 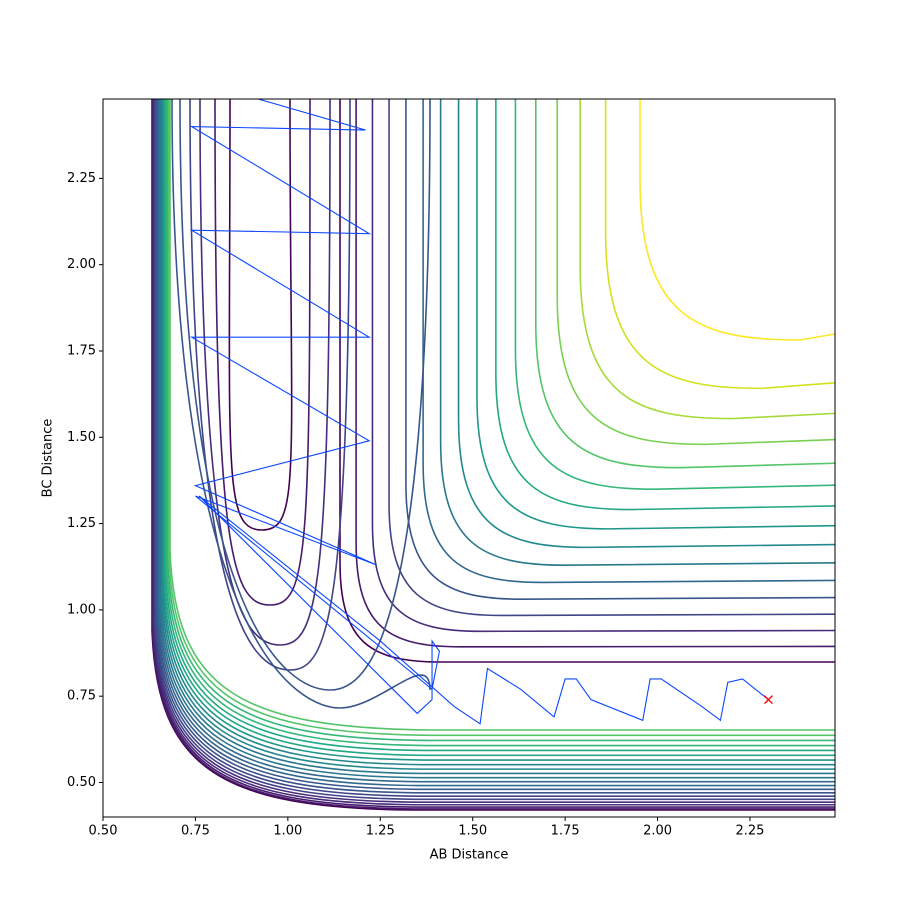 What do you see at coordinates (81, 178) in the screenshot?
I see `y-tick-label: 2.25` at bounding box center [81, 178].